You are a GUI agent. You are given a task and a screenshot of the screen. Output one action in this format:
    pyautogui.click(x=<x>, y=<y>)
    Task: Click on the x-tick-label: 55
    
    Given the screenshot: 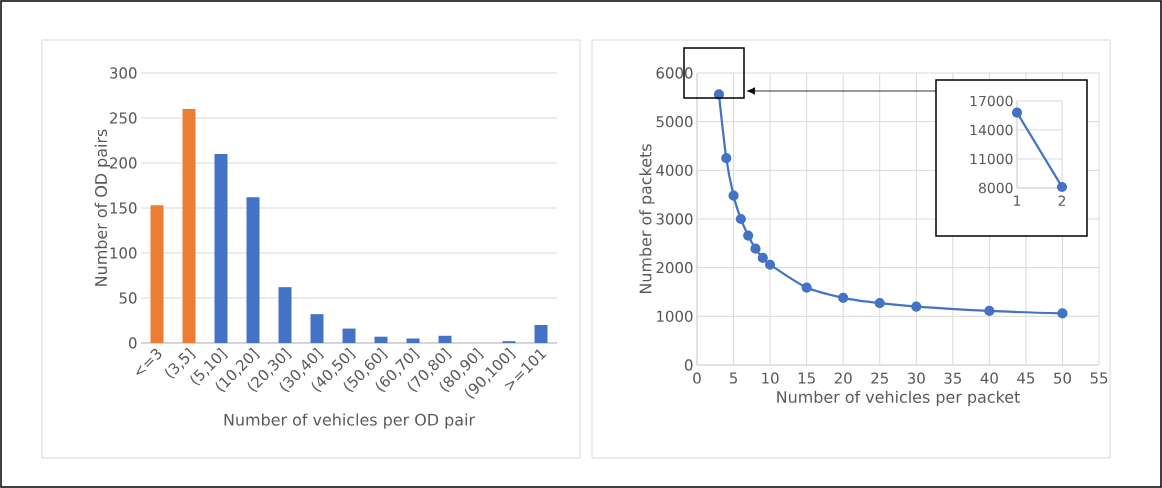 What is the action you would take?
    pyautogui.click(x=1099, y=378)
    